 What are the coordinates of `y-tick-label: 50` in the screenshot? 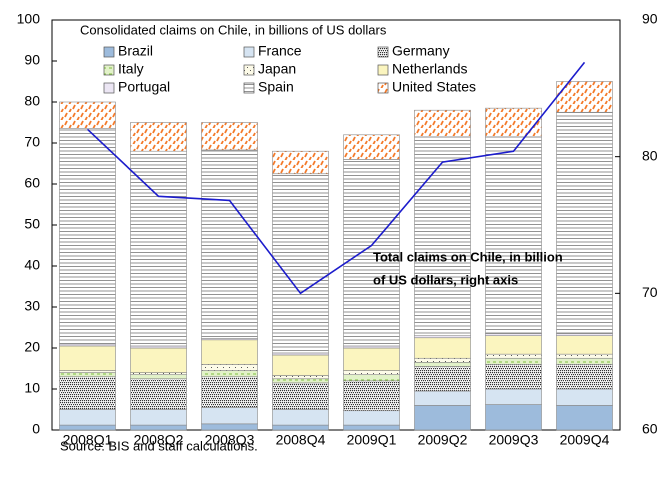 It's located at (32, 224).